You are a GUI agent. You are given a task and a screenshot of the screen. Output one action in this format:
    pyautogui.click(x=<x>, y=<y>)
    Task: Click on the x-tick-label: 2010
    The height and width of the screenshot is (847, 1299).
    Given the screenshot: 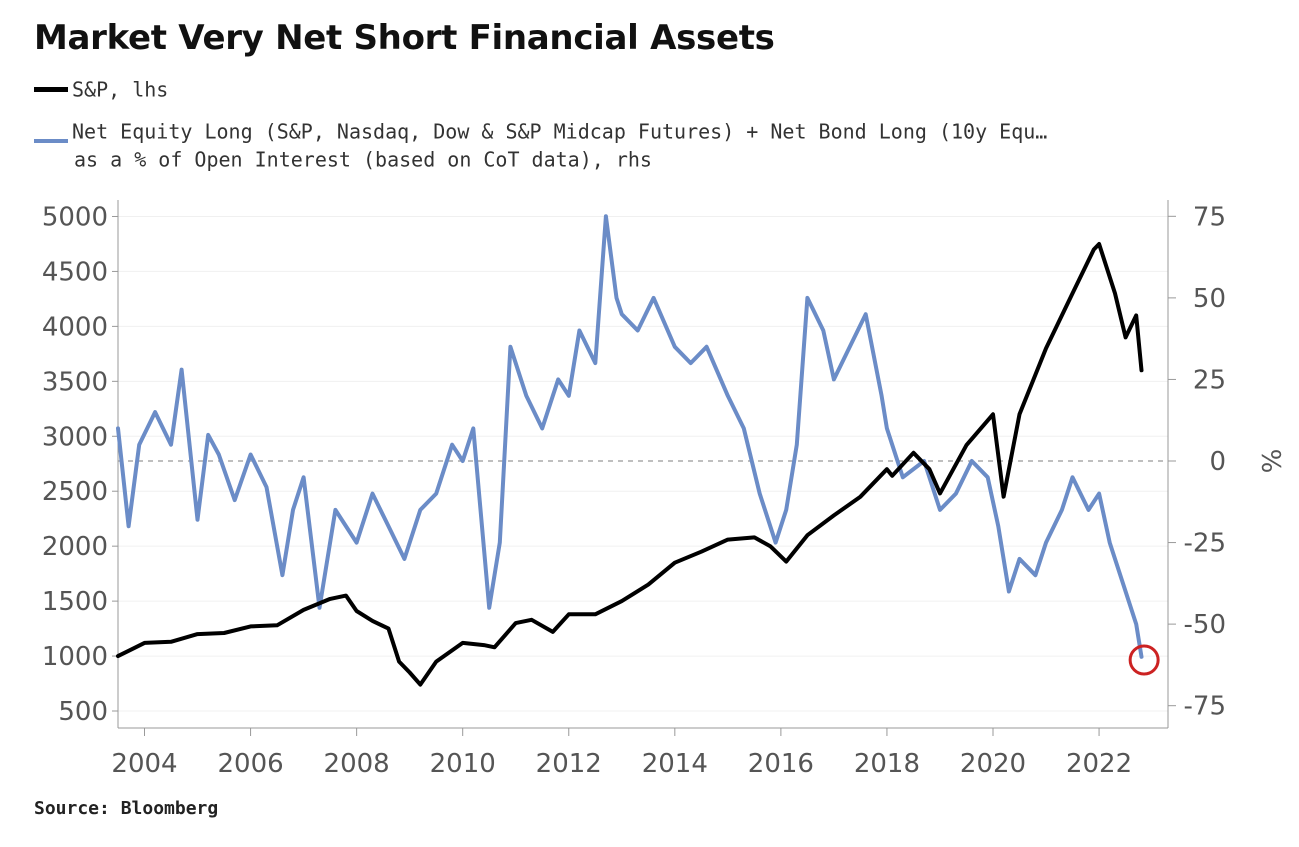 What is the action you would take?
    pyautogui.click(x=463, y=764)
    